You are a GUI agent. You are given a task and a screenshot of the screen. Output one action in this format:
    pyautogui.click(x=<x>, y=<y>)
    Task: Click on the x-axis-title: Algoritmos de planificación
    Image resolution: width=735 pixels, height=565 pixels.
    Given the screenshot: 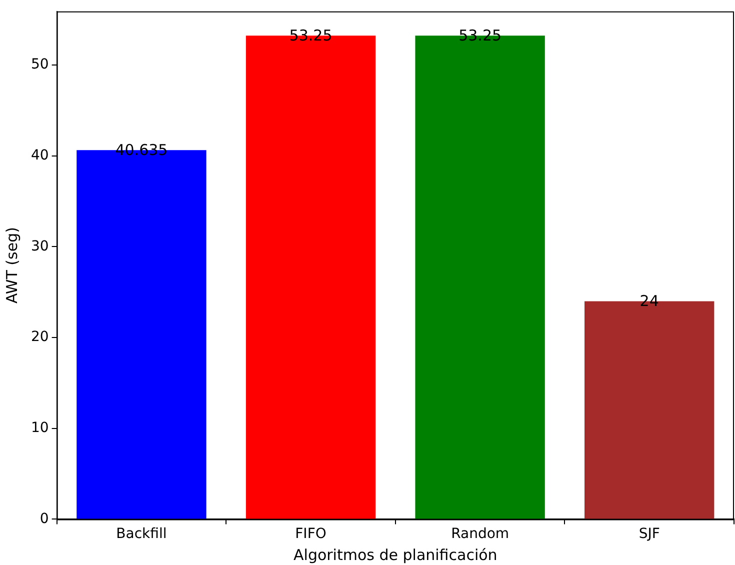 What is the action you would take?
    pyautogui.click(x=396, y=555)
    